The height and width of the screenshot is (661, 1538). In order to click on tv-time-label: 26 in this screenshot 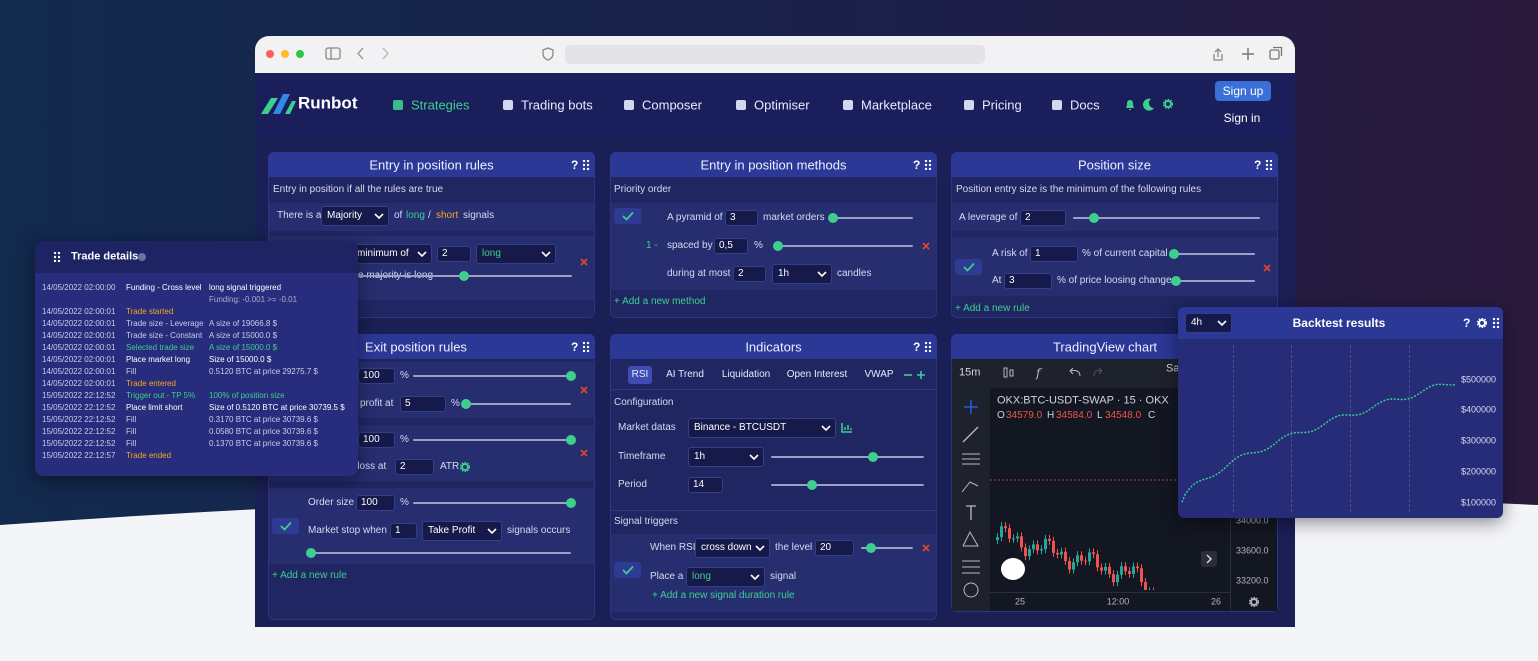, I will do `click(1216, 601)`.